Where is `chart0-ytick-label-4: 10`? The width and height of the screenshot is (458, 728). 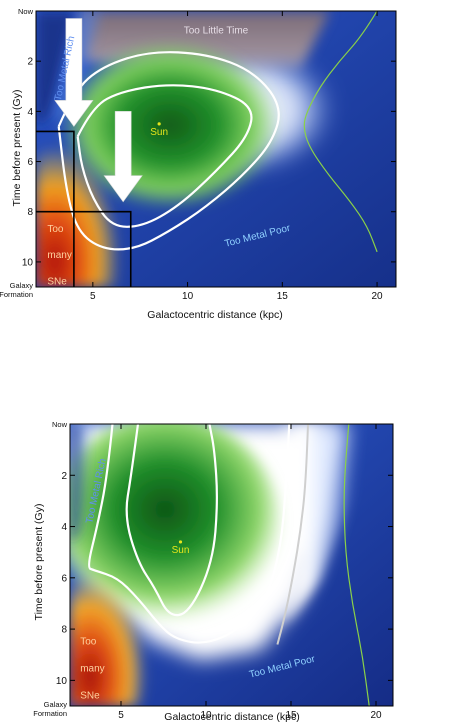
chart0-ytick-label-4: 10 is located at coordinates (28, 262).